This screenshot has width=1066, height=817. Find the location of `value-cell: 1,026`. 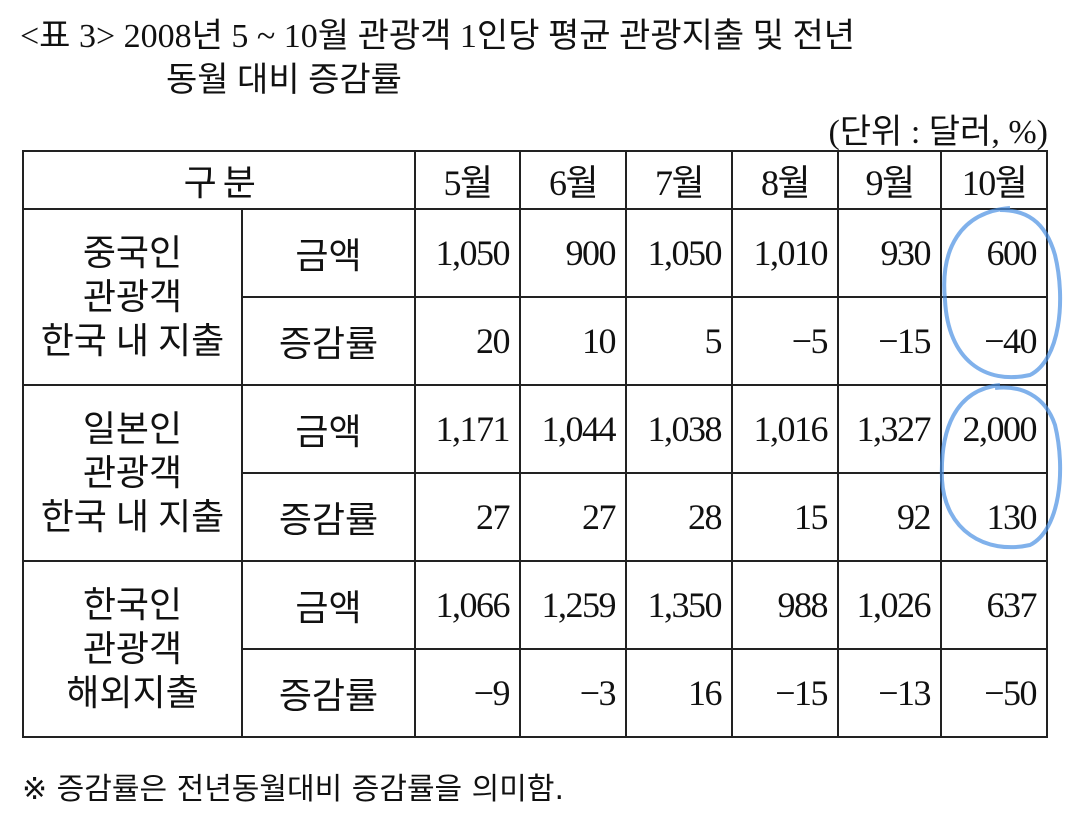

value-cell: 1,026 is located at coordinates (889, 605).